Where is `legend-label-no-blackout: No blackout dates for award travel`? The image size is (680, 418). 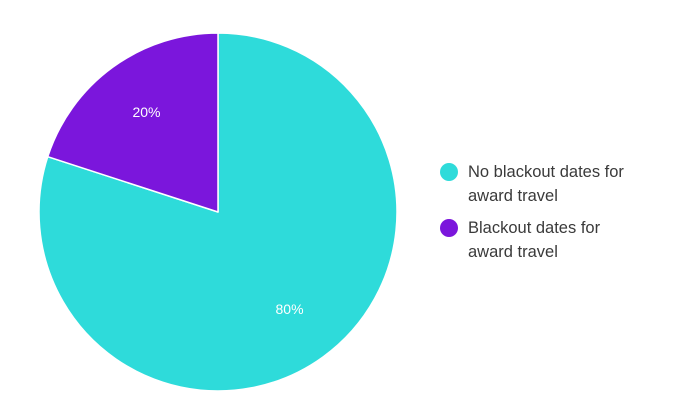 legend-label-no-blackout: No blackout dates for award travel is located at coordinates (546, 184).